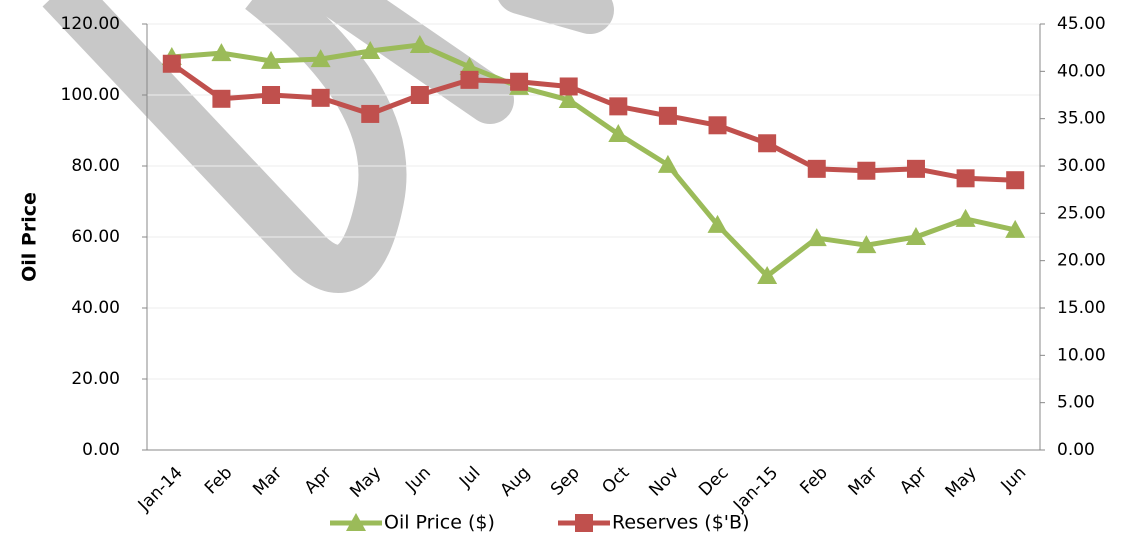 The image size is (1129, 548). I want to click on x-tick-label: Dec, so click(713, 481).